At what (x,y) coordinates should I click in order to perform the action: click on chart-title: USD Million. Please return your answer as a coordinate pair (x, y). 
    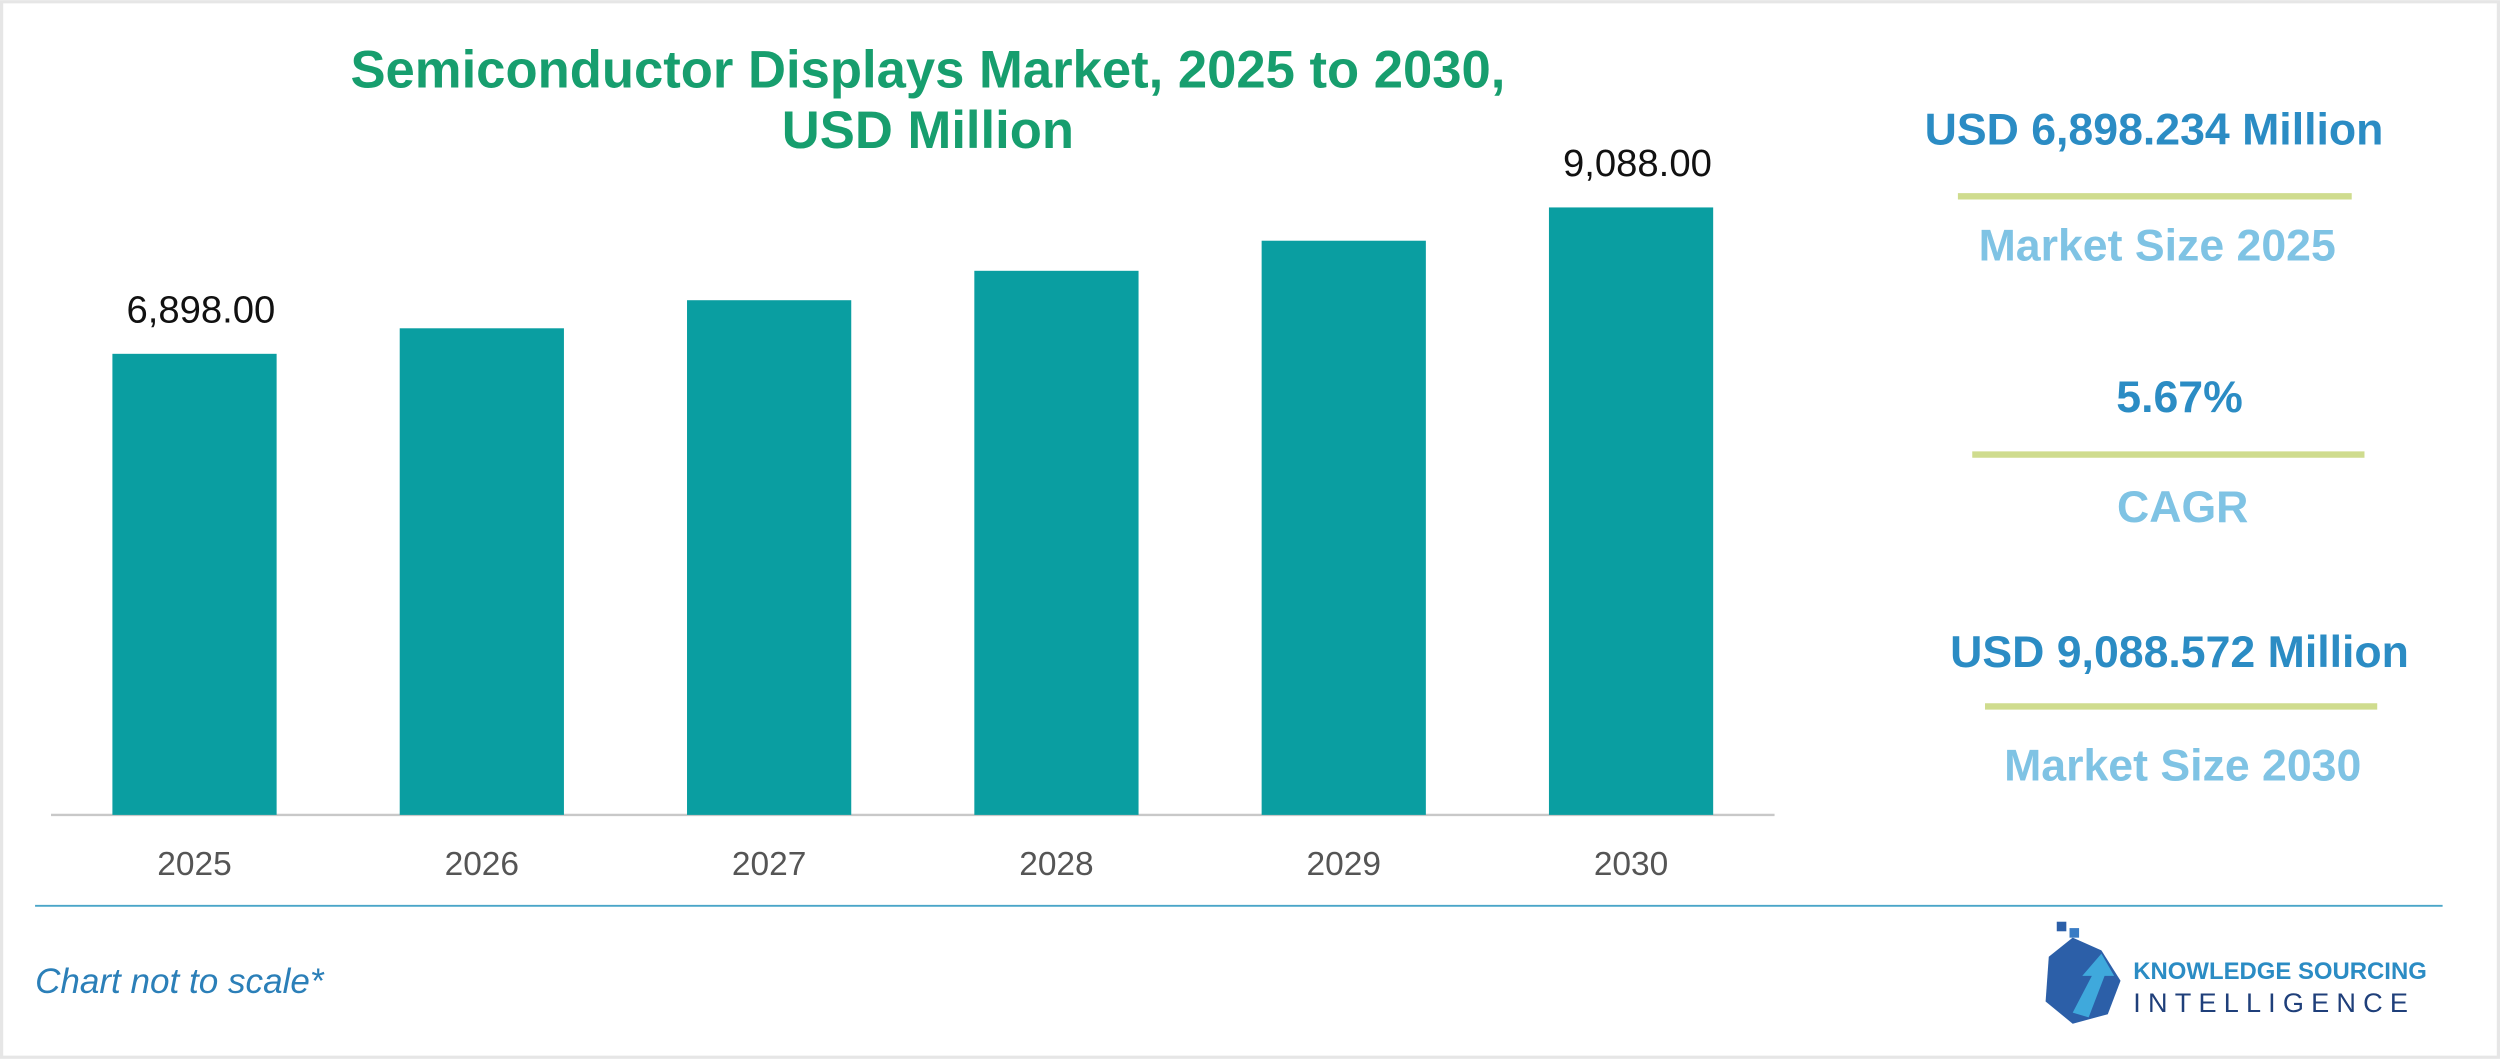
    Looking at the image, I should click on (928, 130).